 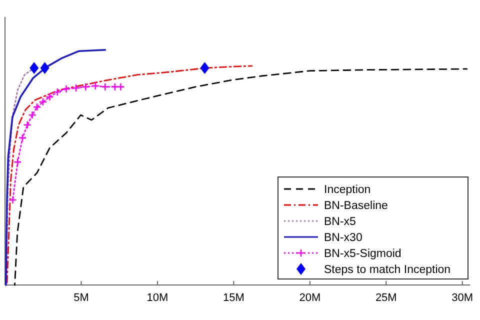 What do you see at coordinates (356, 206) in the screenshot?
I see `legend-label: BN-Baseline` at bounding box center [356, 206].